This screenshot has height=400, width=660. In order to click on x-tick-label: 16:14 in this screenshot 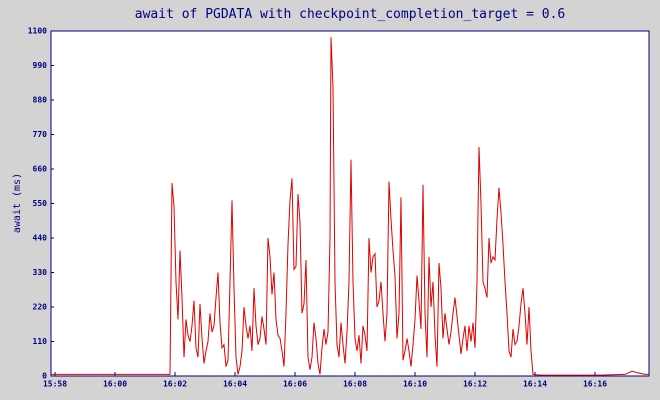, I will do `click(535, 384)`.